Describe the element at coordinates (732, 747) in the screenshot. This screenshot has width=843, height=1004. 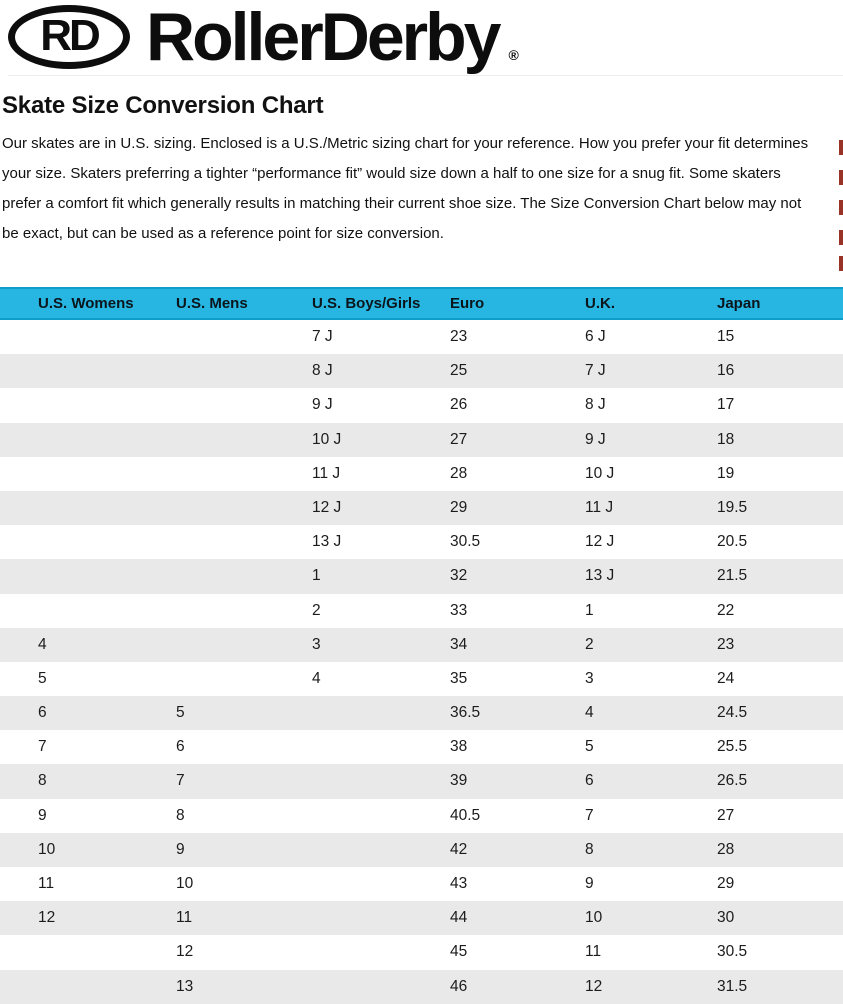
I see `table-cell: 25.5` at that location.